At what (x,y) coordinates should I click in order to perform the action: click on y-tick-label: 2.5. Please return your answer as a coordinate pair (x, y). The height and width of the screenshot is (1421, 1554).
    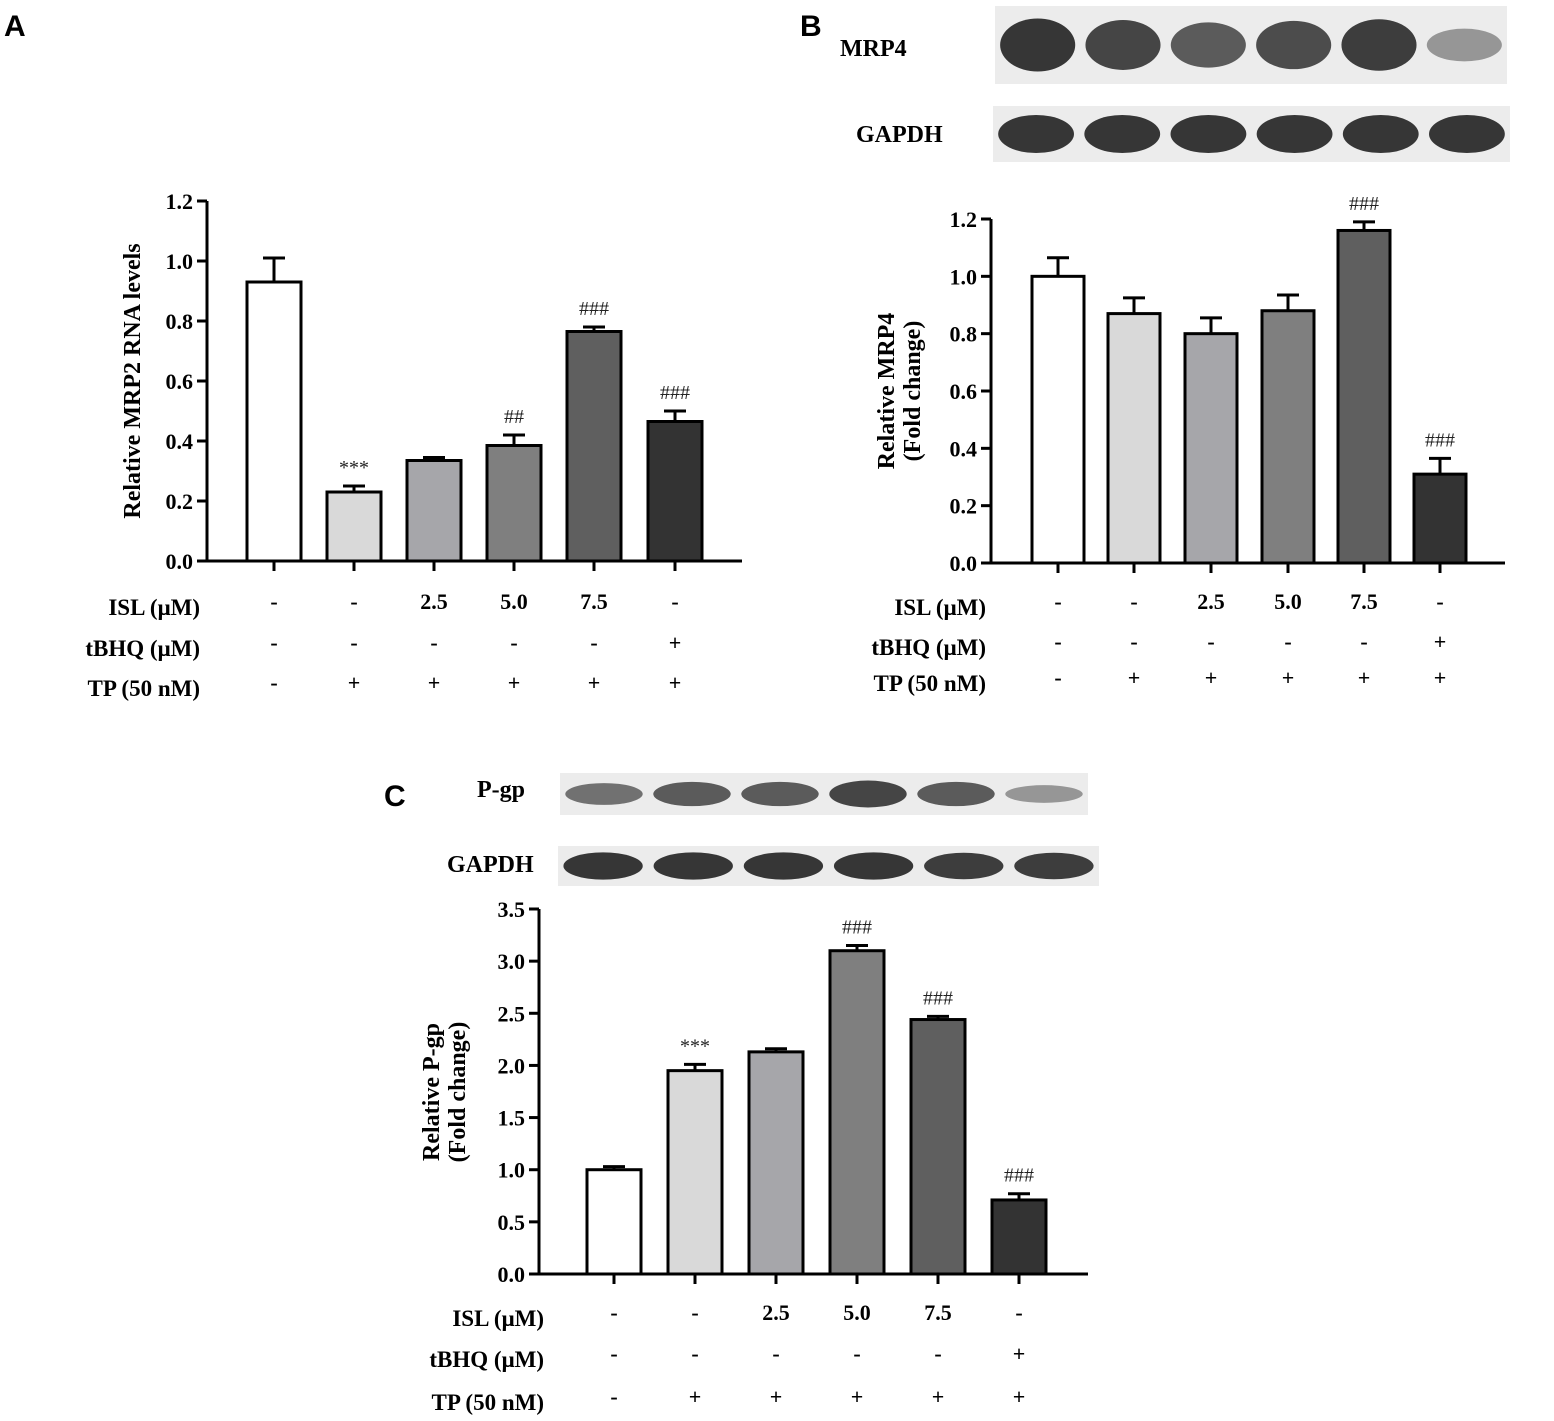
    Looking at the image, I should click on (512, 1013).